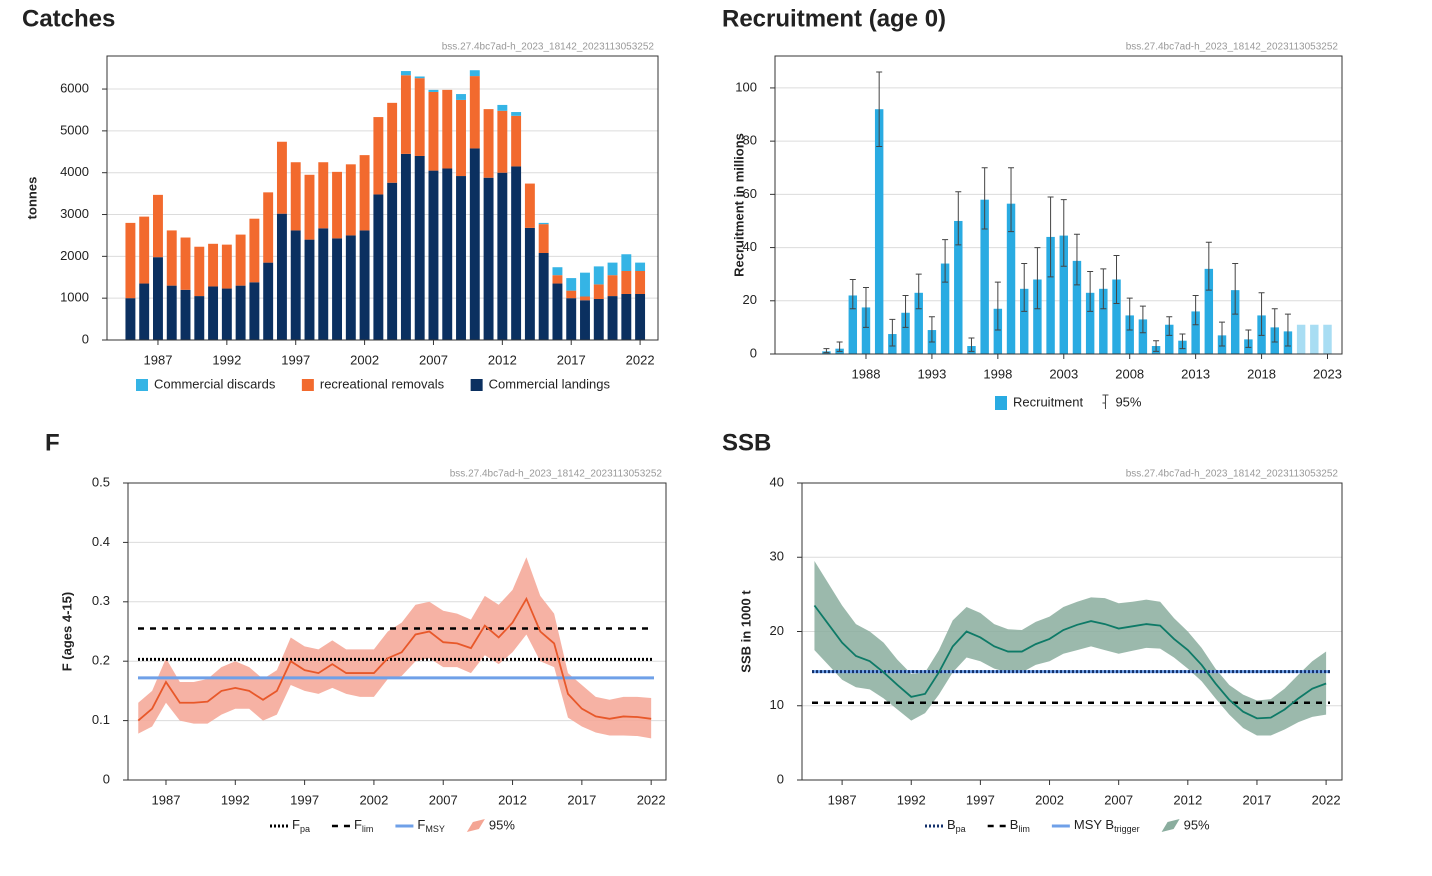 The height and width of the screenshot is (876, 1432). Describe the element at coordinates (777, 704) in the screenshot. I see `y-tick-label: 10` at that location.